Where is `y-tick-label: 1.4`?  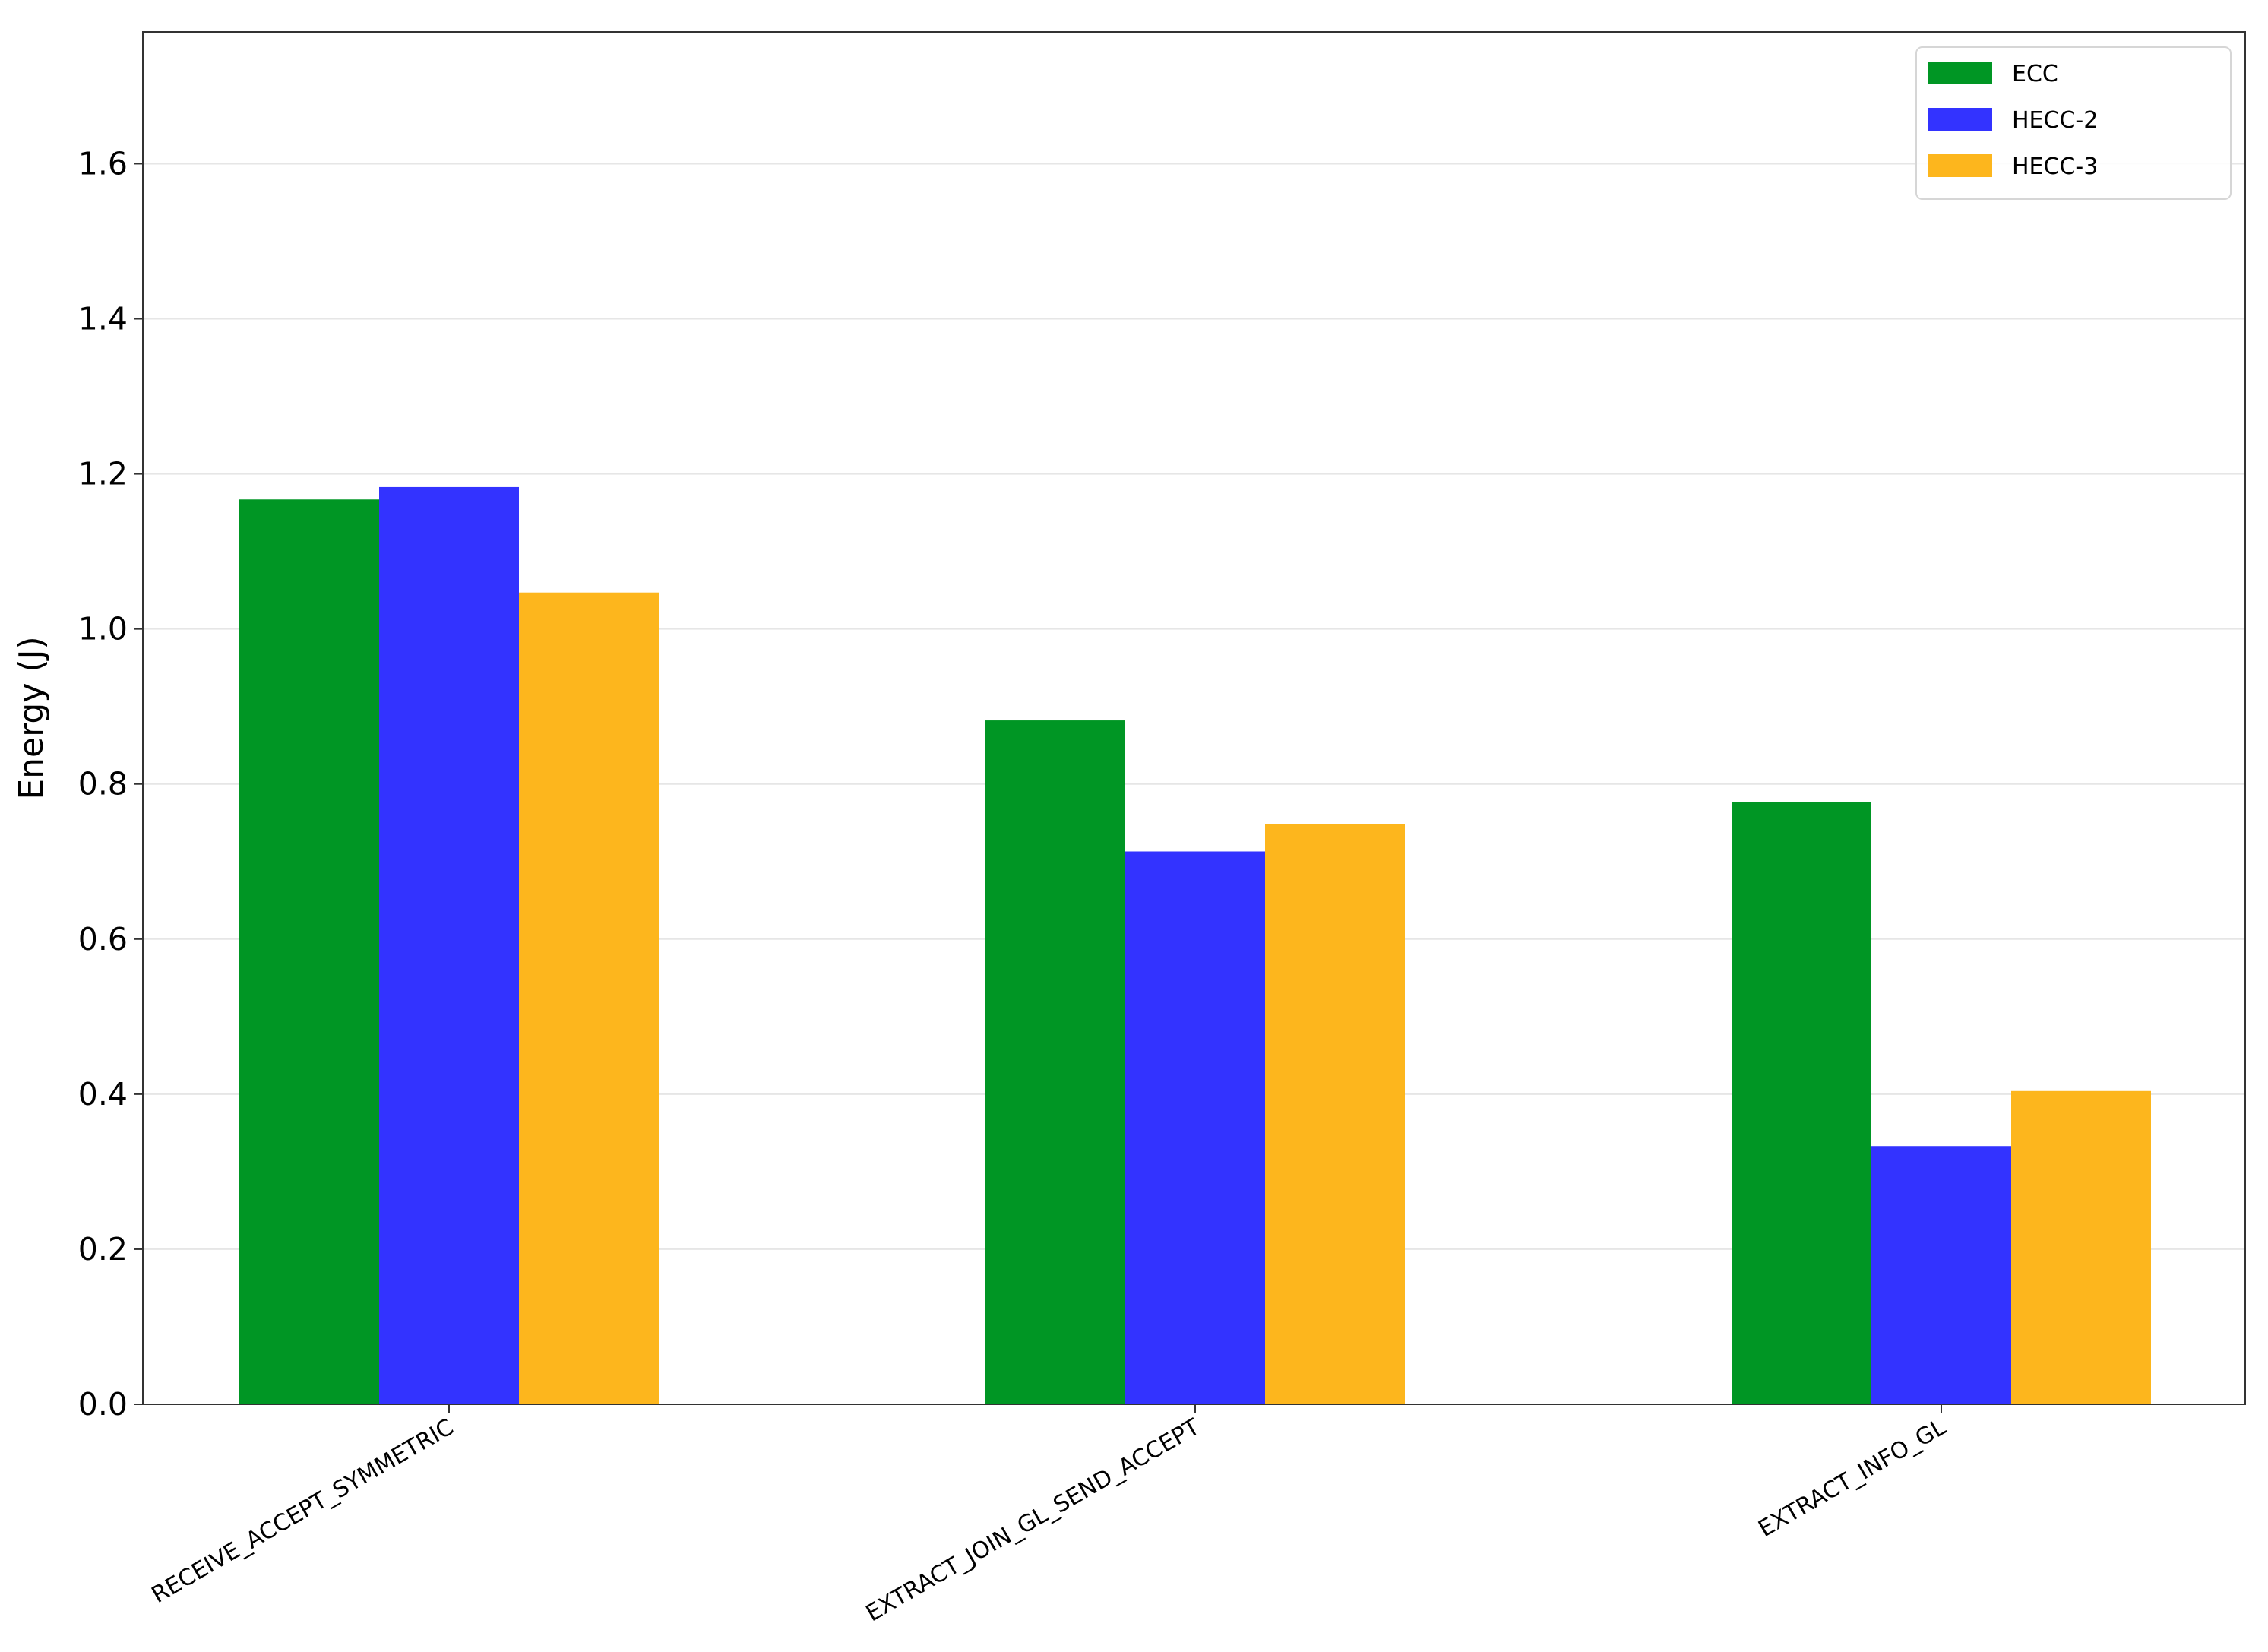 y-tick-label: 1.4 is located at coordinates (103, 319).